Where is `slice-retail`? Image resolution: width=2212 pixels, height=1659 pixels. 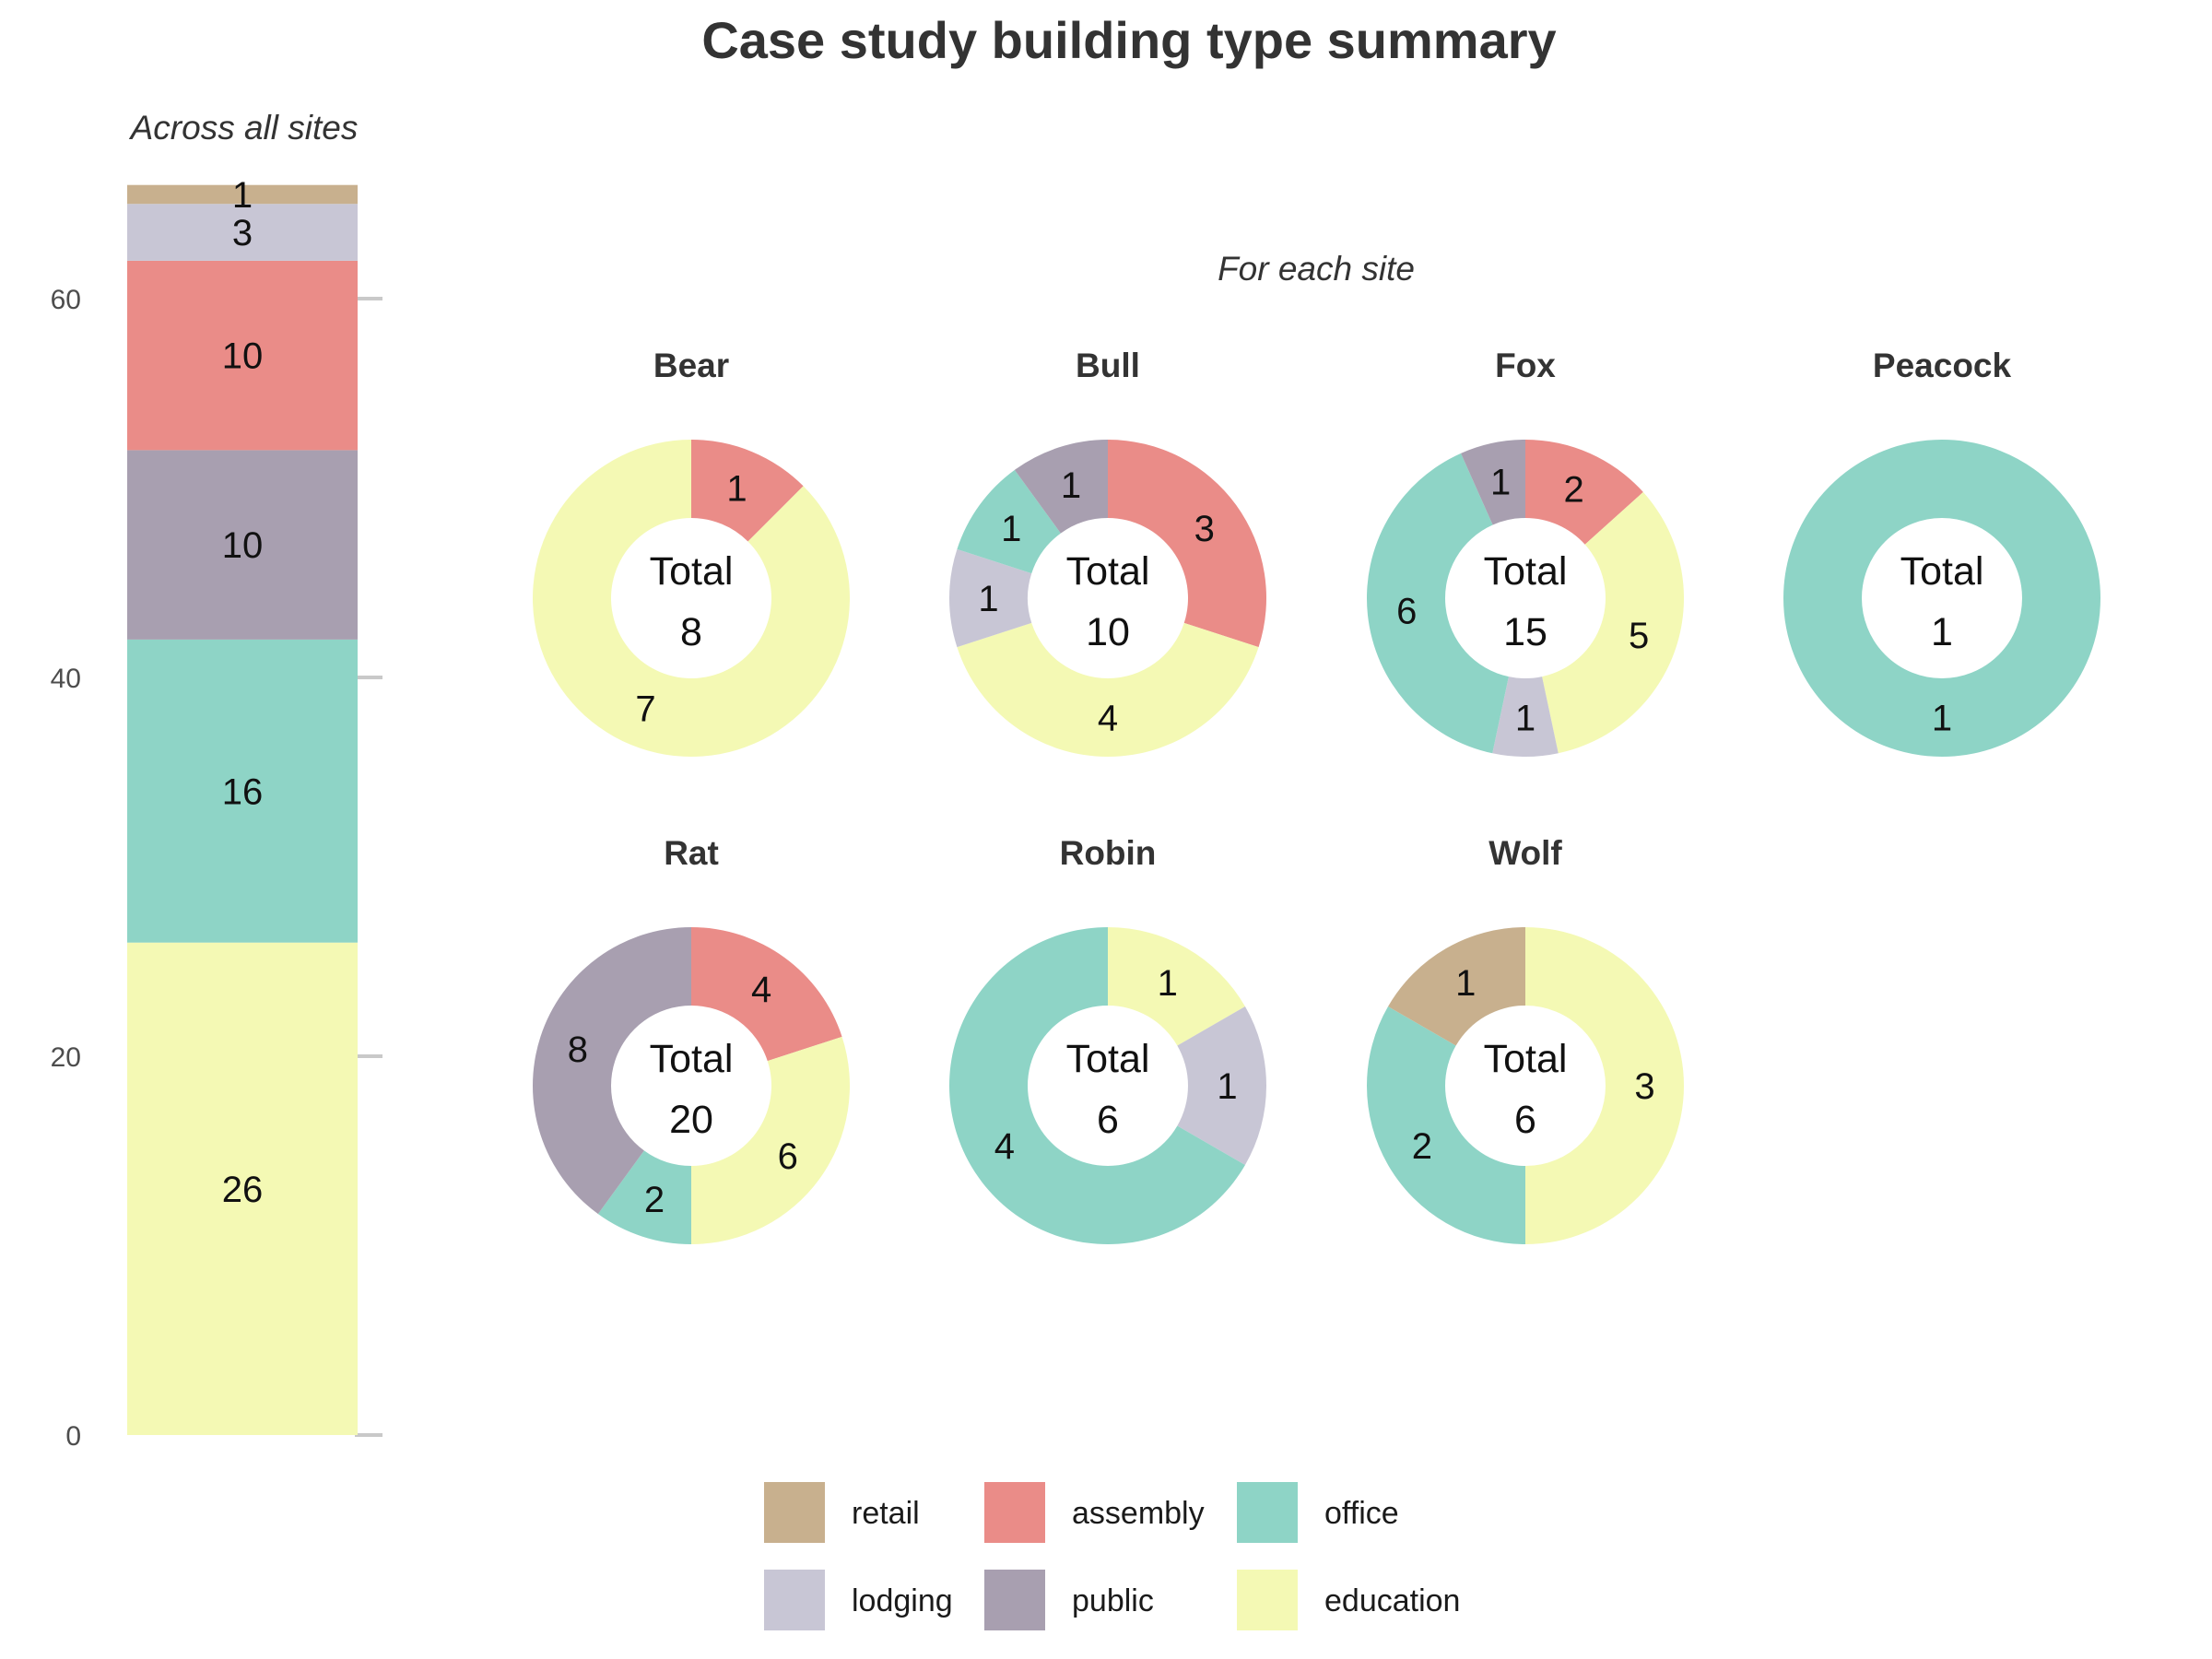 slice-retail is located at coordinates (1456, 986).